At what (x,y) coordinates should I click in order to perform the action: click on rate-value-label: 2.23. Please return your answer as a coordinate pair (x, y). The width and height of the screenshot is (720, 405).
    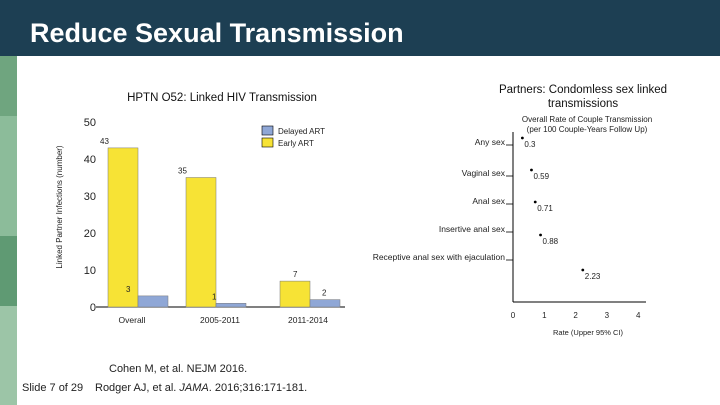
    Looking at the image, I should click on (593, 276).